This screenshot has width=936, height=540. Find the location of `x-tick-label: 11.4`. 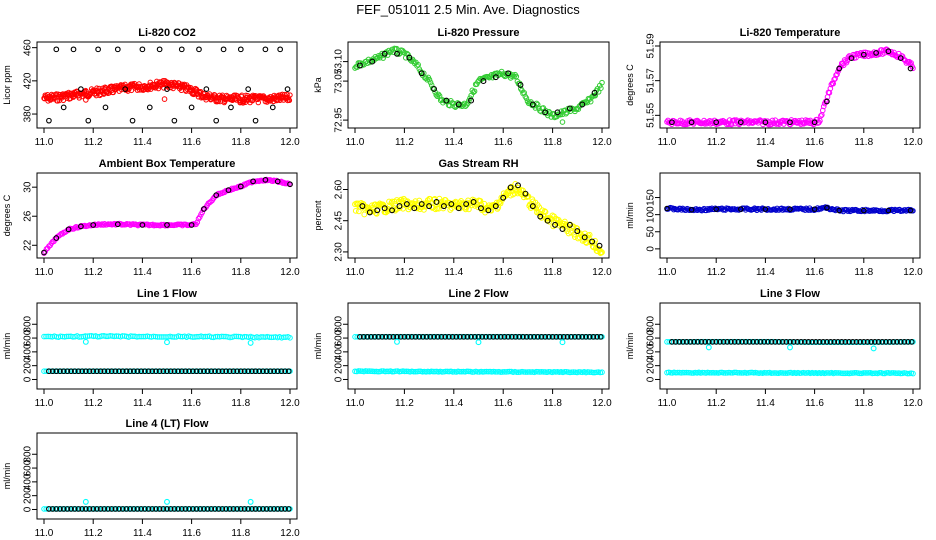

x-tick-label: 11.4 is located at coordinates (765, 403).